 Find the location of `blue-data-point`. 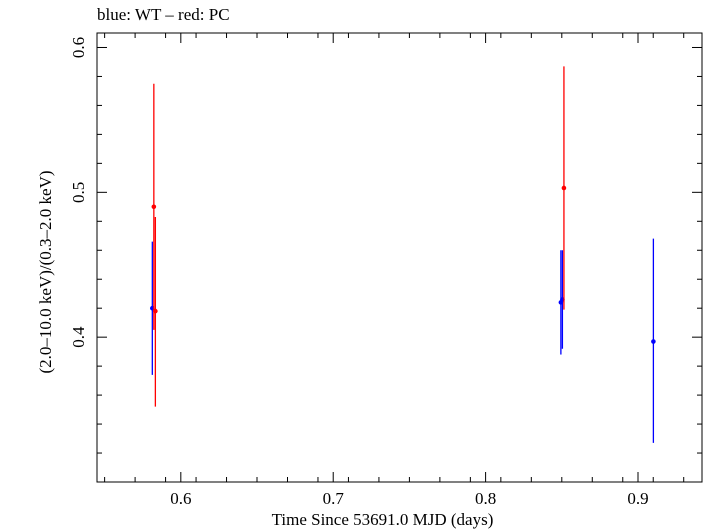

blue-data-point is located at coordinates (653, 341).